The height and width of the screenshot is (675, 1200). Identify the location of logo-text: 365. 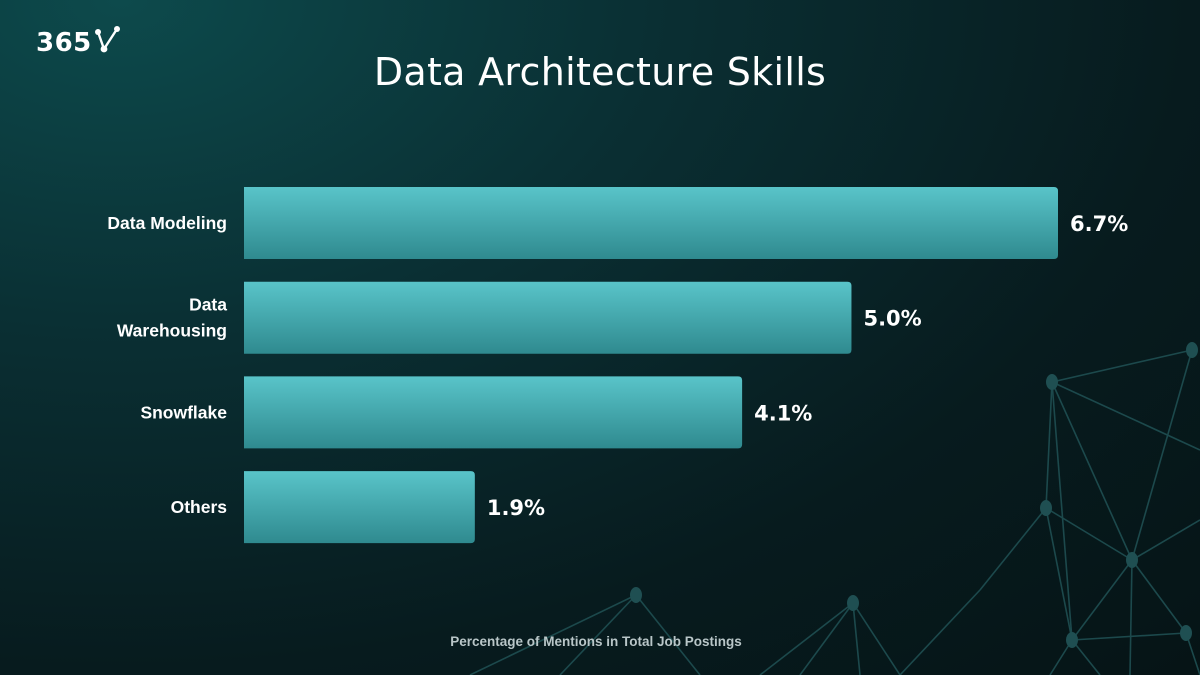
(64, 43).